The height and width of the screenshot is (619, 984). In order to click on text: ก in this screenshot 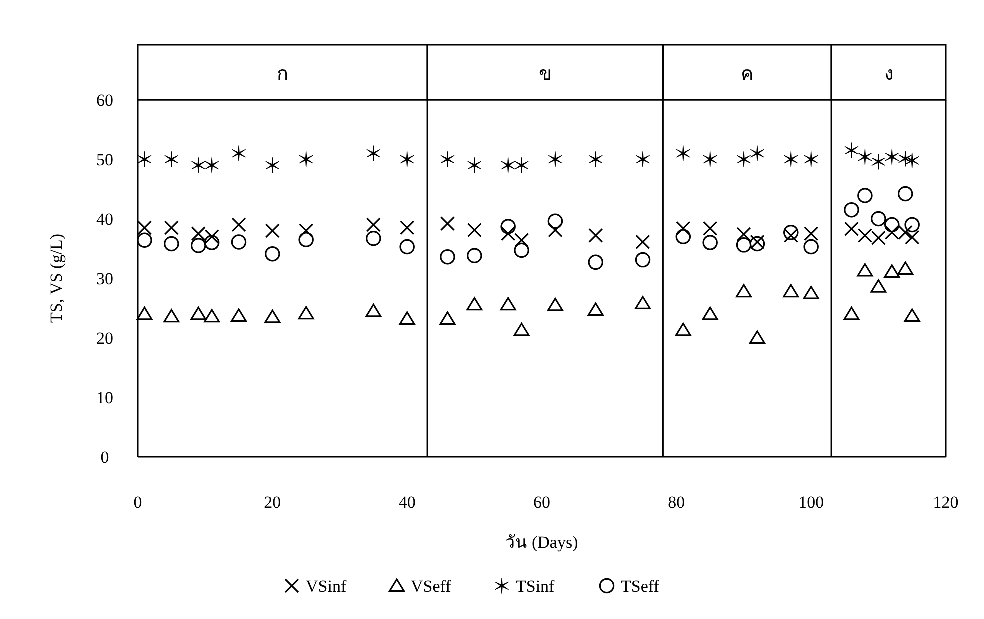, I will do `click(282, 74)`.